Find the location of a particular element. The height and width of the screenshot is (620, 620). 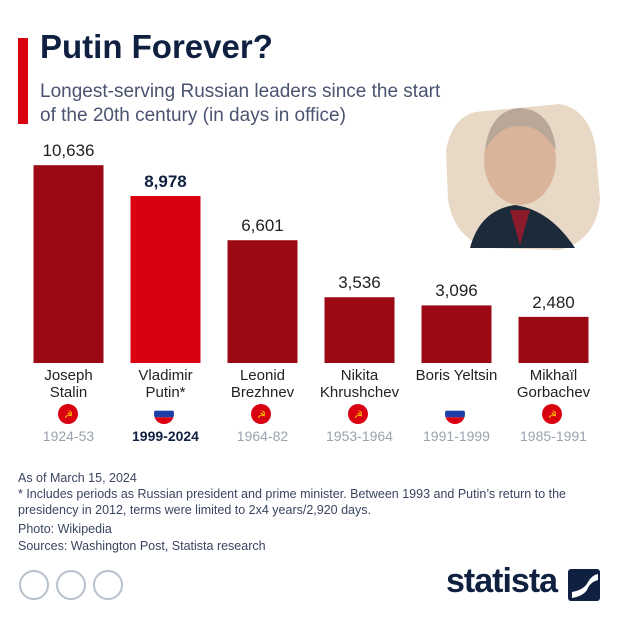

category-label: Joseph Stalin is located at coordinates (68, 384).